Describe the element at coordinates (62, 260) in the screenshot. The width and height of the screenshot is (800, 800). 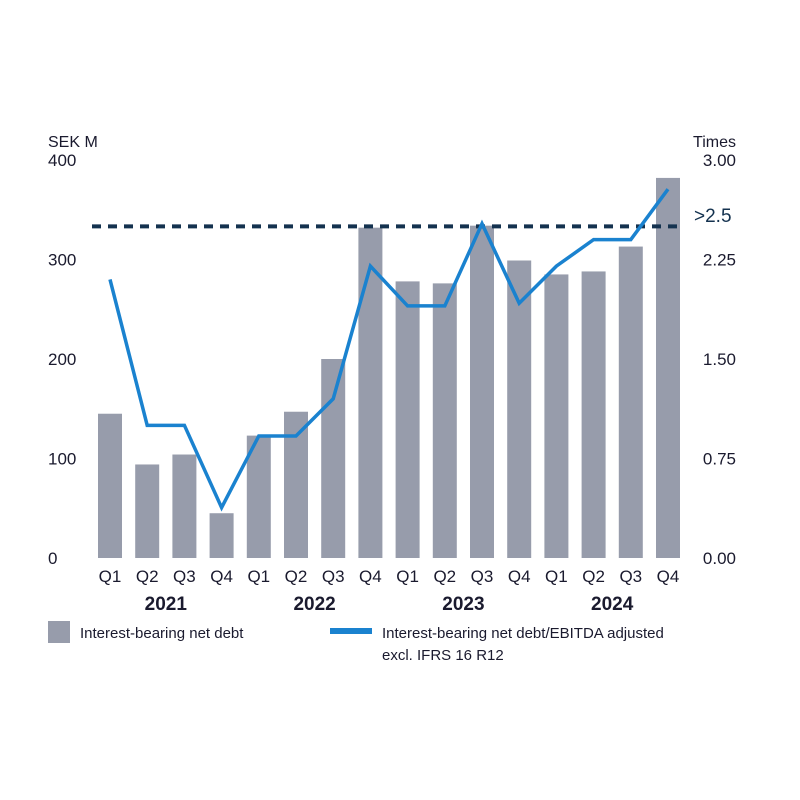
I see `left-tick-label: 300` at that location.